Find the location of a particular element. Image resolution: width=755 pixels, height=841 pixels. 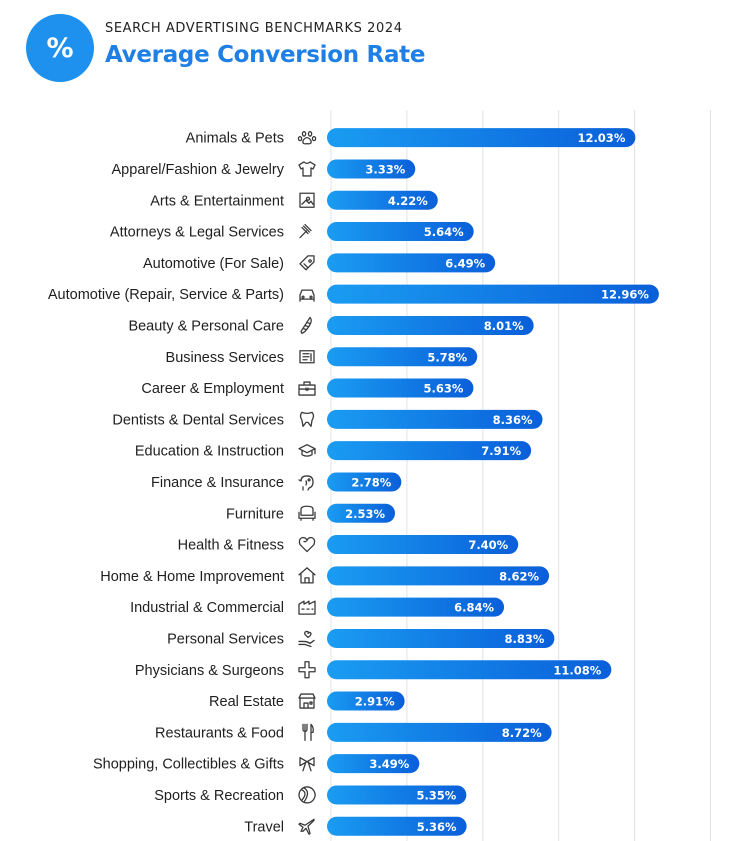

category-label: Automotive (For Sale) is located at coordinates (213, 264).